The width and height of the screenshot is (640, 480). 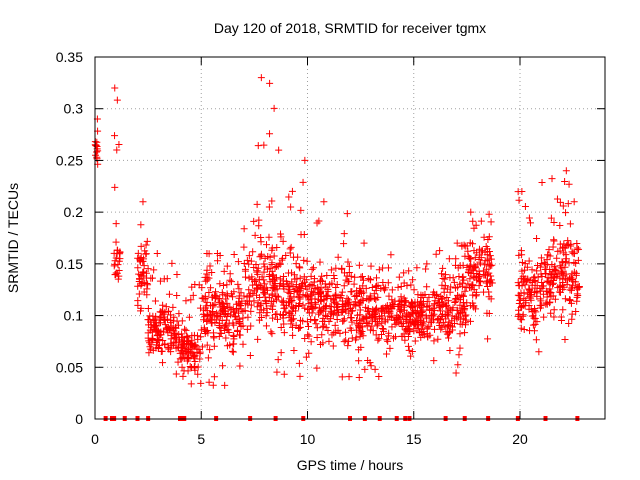 I want to click on x-tick-label: 0, so click(x=95, y=439).